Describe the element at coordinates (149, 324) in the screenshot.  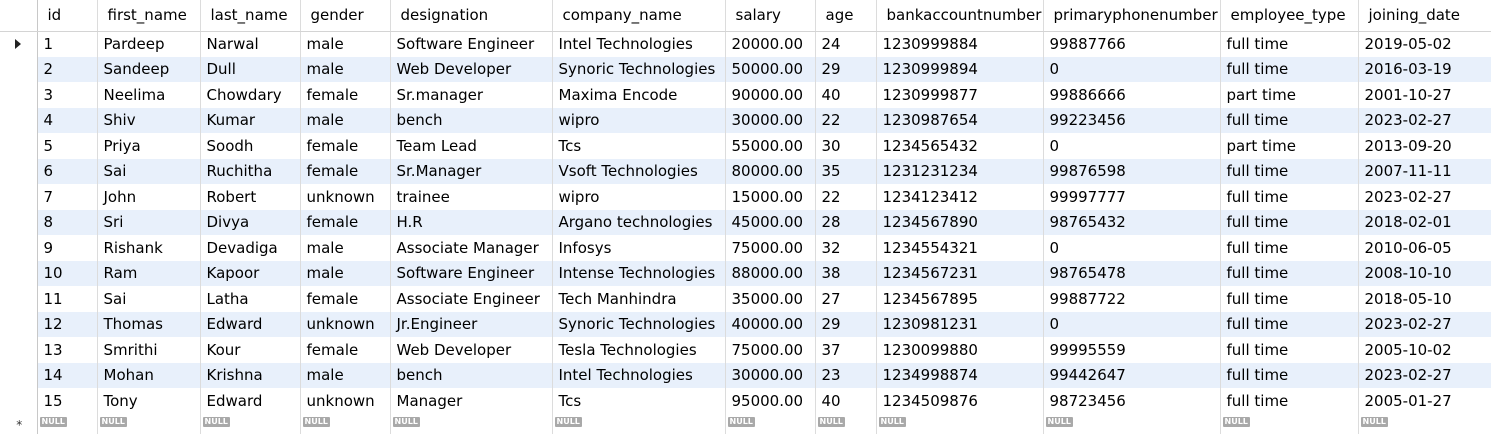
I see `cell-first-name: Thomas` at that location.